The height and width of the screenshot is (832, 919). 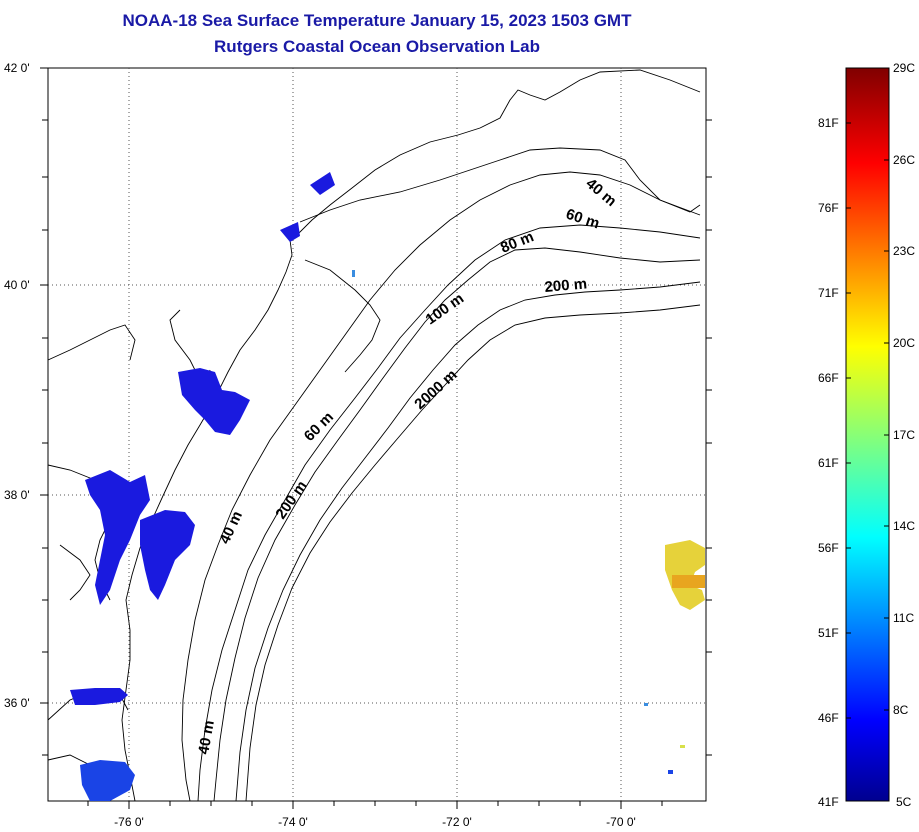 What do you see at coordinates (904, 435) in the screenshot?
I see `colorbar-c-17: 17C` at bounding box center [904, 435].